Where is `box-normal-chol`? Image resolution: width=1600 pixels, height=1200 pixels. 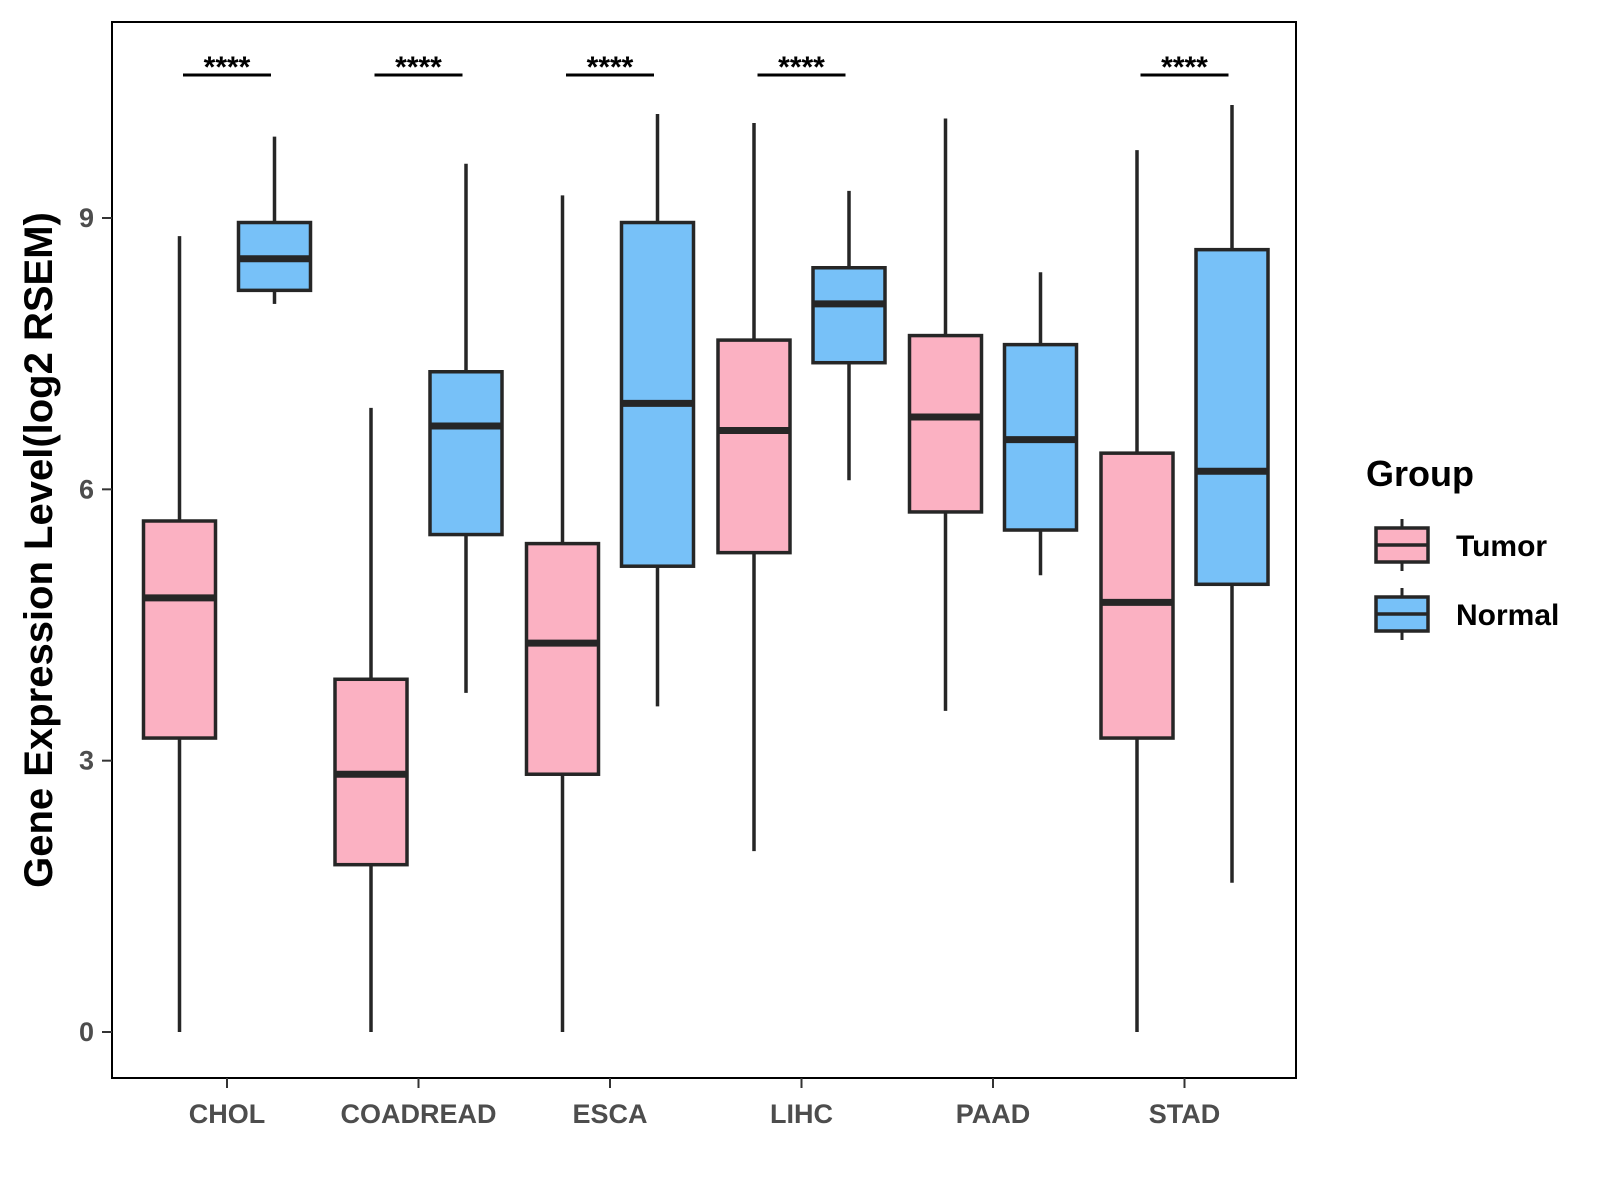 box-normal-chol is located at coordinates (274, 220).